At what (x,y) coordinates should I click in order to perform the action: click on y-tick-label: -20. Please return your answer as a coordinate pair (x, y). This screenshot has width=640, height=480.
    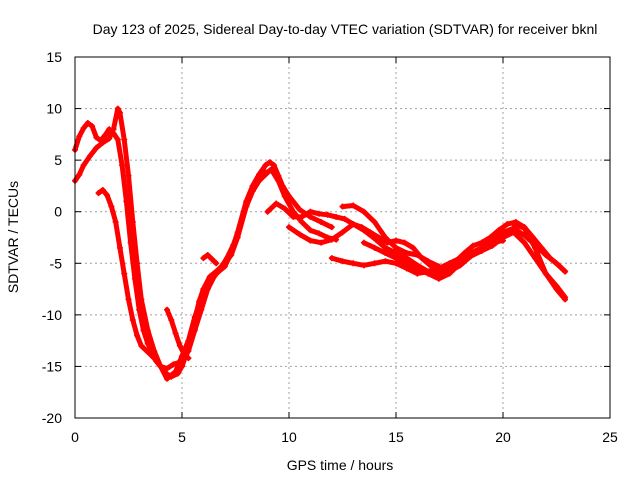
    Looking at the image, I should click on (52, 418).